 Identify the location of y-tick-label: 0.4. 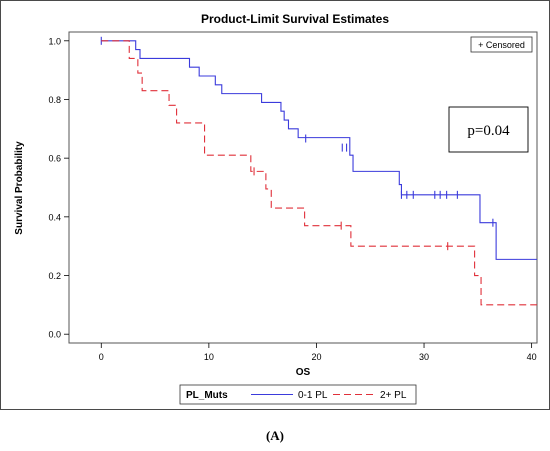
(54, 217).